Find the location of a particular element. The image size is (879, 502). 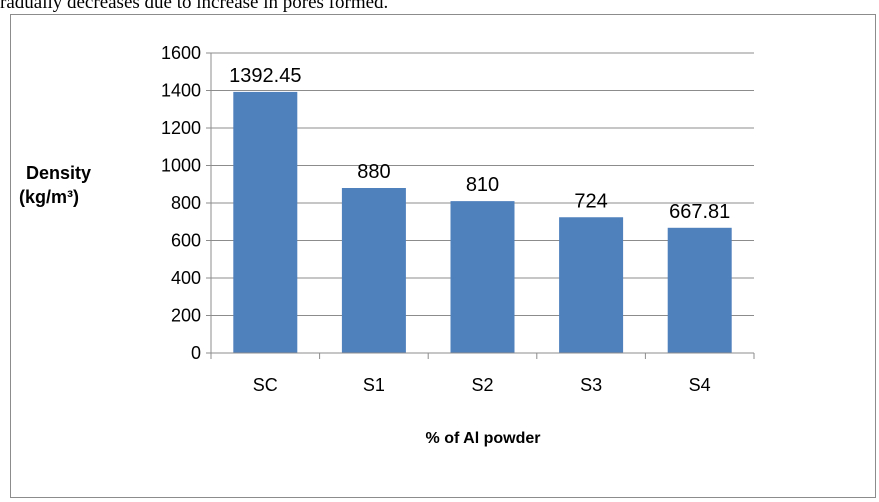

y-tick-label: 400 is located at coordinates (186, 278).